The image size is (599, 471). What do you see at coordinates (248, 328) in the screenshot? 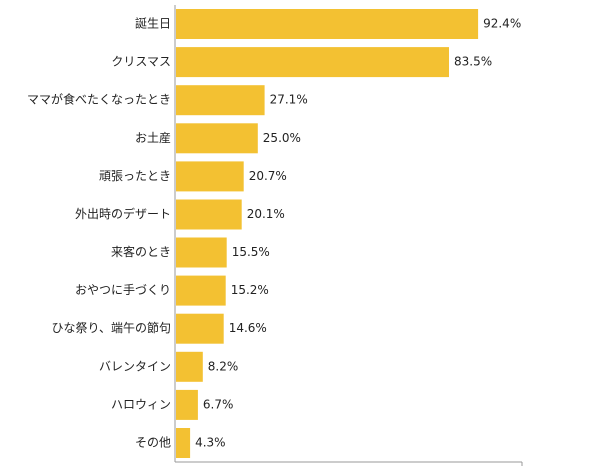
I see `value-label: 14.6%` at bounding box center [248, 328].